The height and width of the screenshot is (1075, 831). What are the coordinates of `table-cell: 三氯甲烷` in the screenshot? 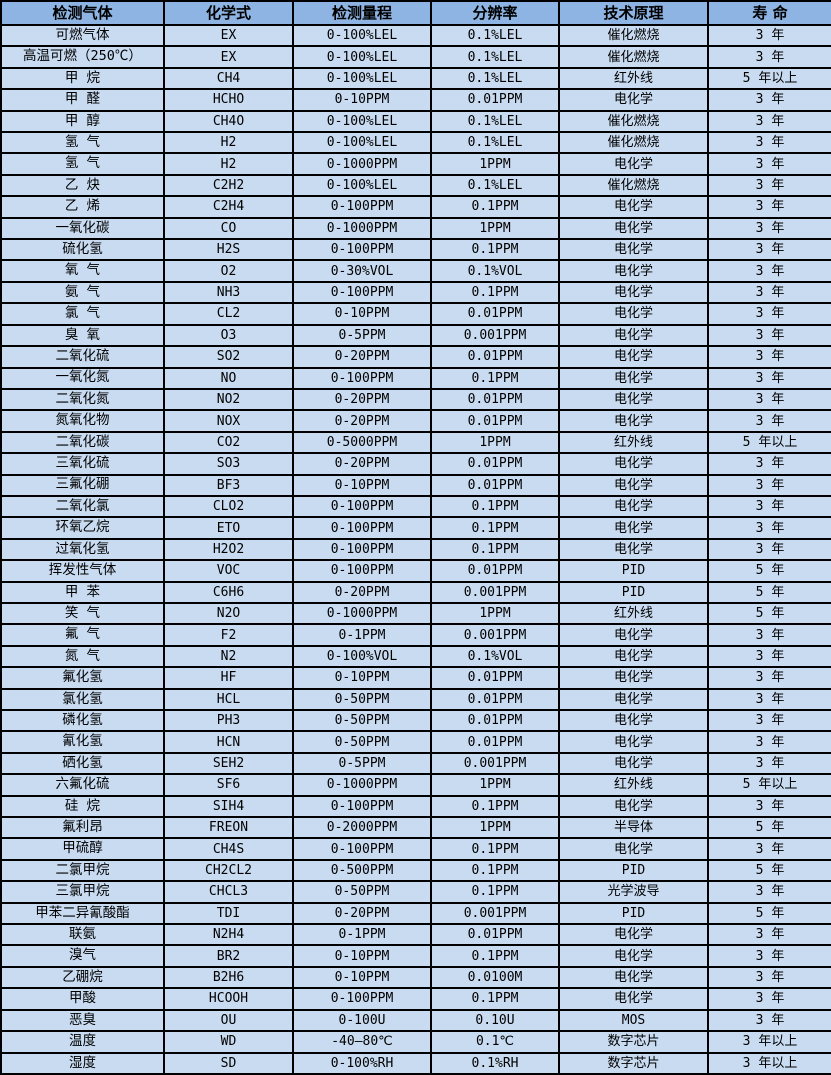 It's located at (82, 892).